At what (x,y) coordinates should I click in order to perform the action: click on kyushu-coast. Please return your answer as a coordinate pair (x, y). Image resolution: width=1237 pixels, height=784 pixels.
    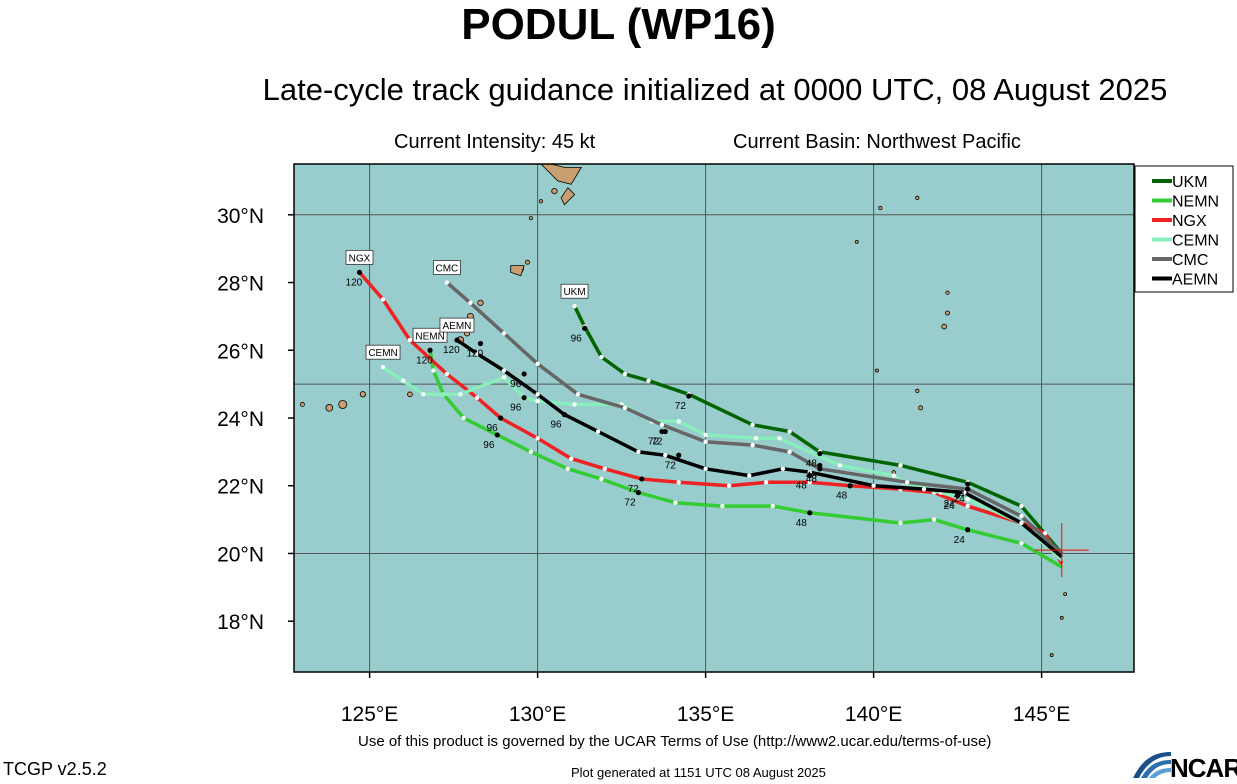
    Looking at the image, I should click on (561, 174).